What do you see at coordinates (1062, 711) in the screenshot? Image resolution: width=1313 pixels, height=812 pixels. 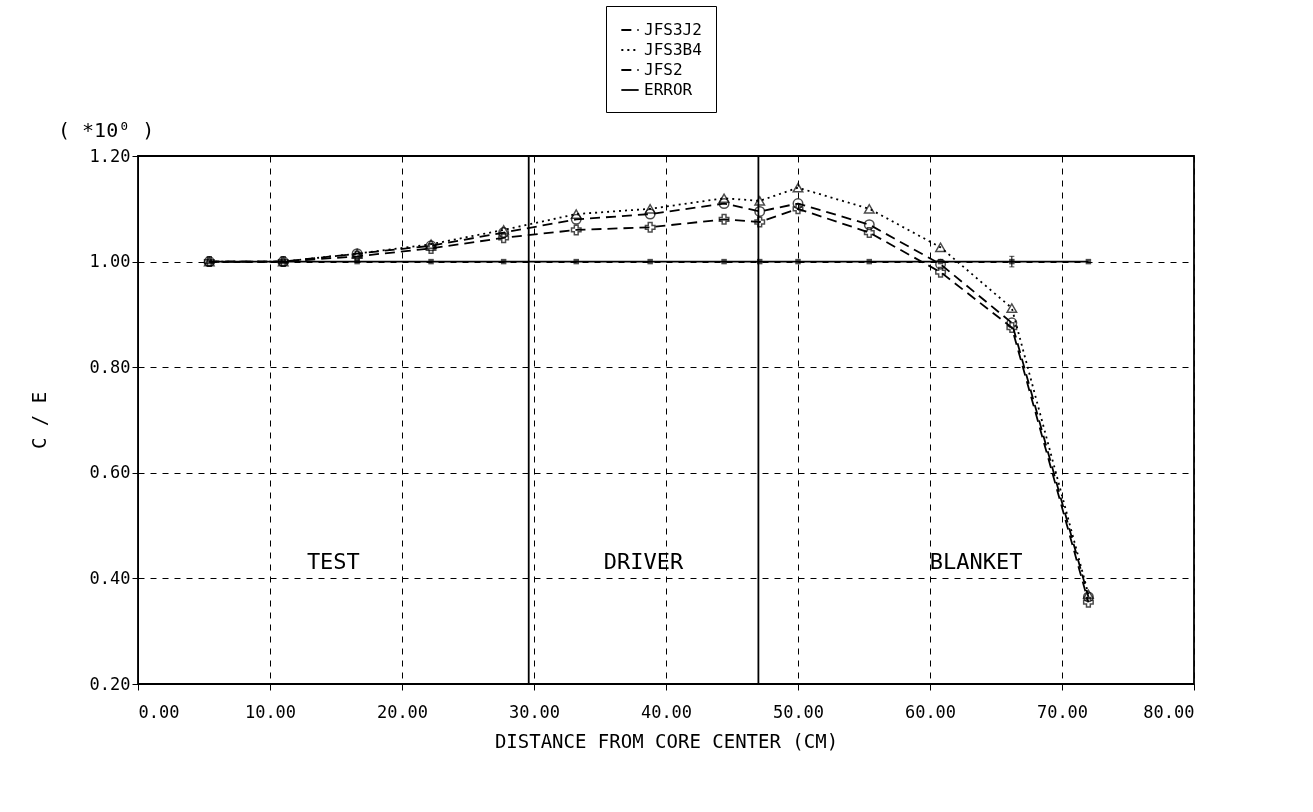 I see `x-tick-label: 70.00` at bounding box center [1062, 711].